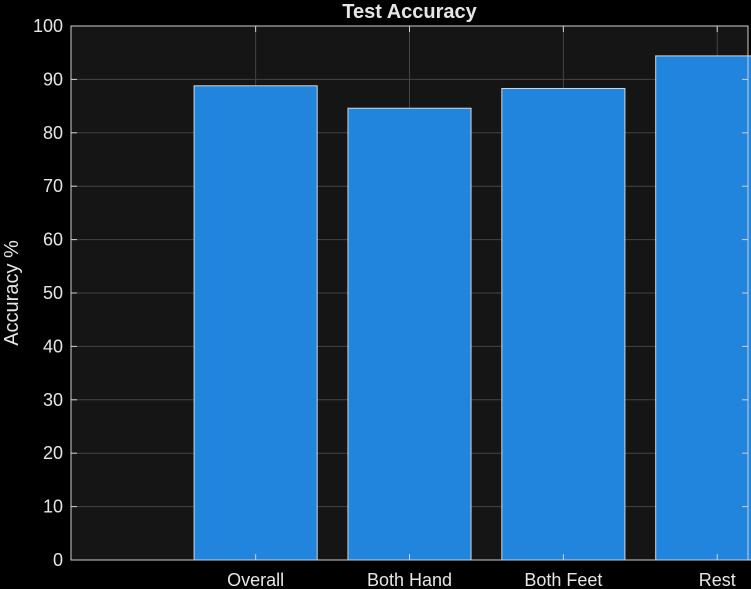  What do you see at coordinates (409, 579) in the screenshot?
I see `x-tick-label: Both Hand` at bounding box center [409, 579].